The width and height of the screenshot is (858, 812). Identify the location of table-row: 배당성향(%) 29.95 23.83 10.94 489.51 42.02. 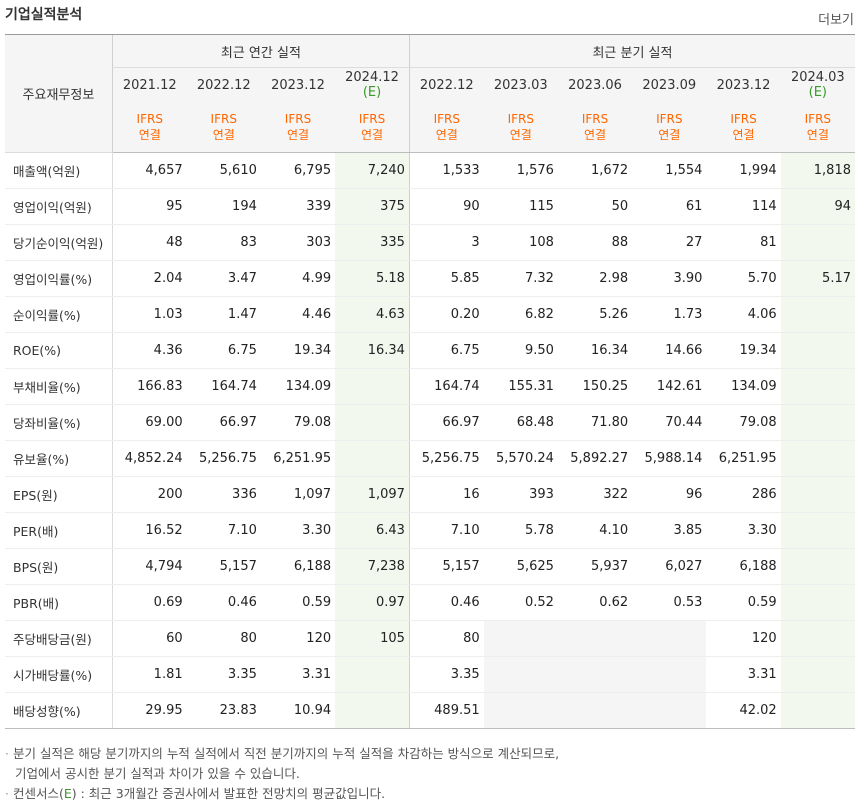
(430, 710).